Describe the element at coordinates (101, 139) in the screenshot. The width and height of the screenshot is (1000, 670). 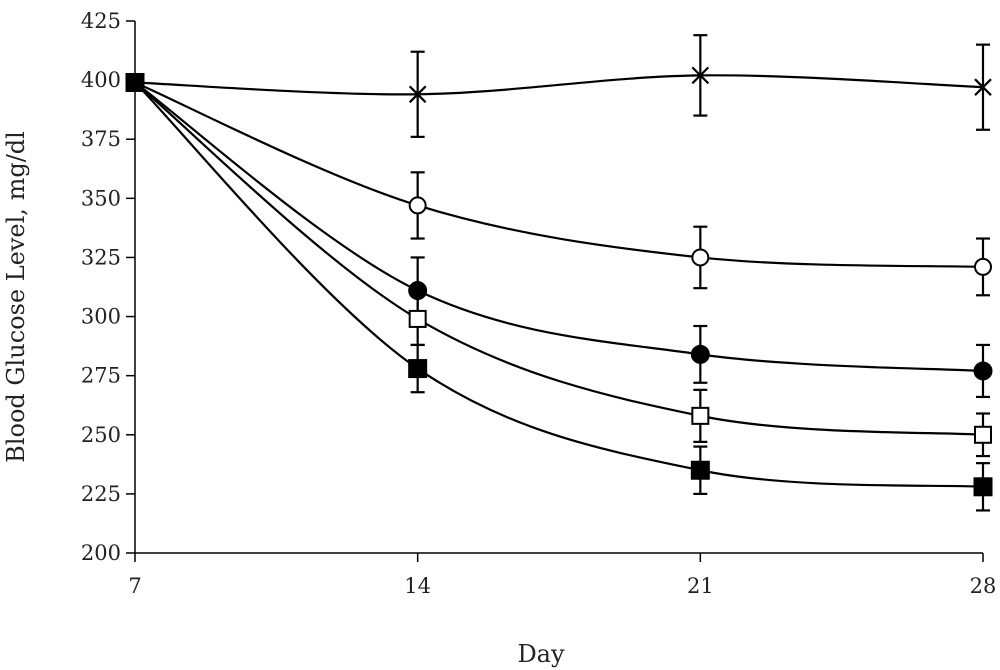
I see `y-tick-label: 375` at that location.